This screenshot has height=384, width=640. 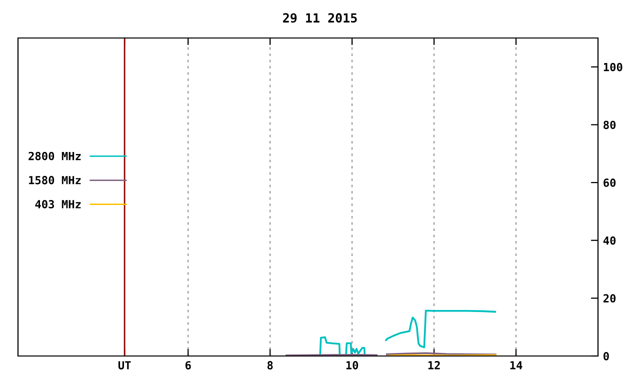 I want to click on x-tick-label: 12, so click(x=434, y=365).